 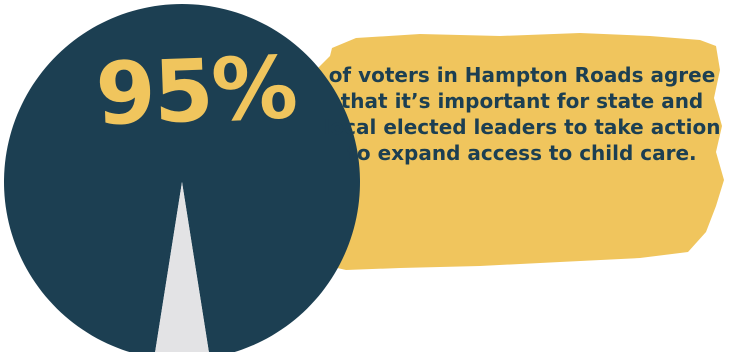 What do you see at coordinates (196, 92) in the screenshot?
I see `stat-value: 95%` at bounding box center [196, 92].